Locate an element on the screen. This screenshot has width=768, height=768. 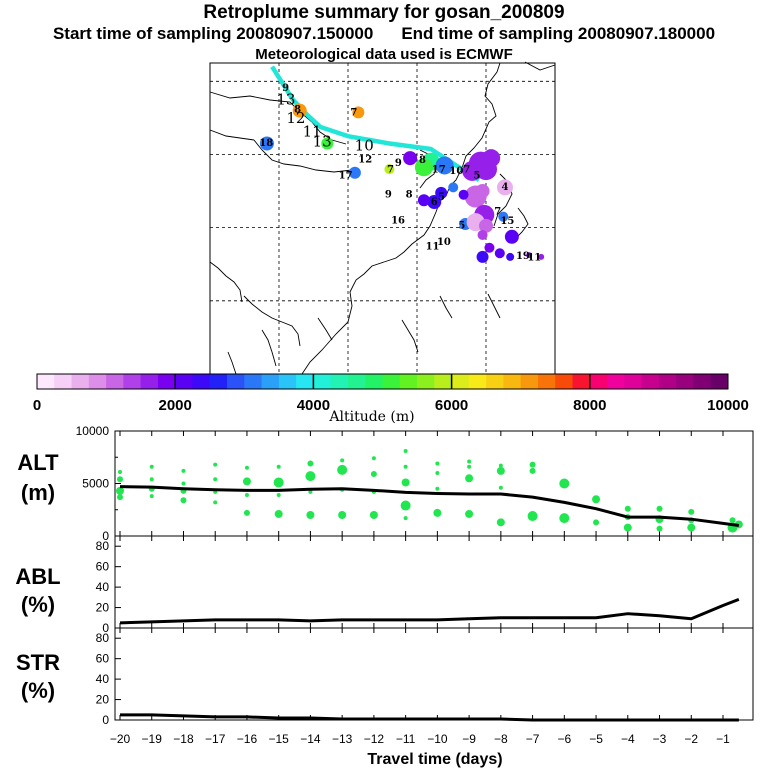
cluster-day-label: 15 is located at coordinates (507, 221).